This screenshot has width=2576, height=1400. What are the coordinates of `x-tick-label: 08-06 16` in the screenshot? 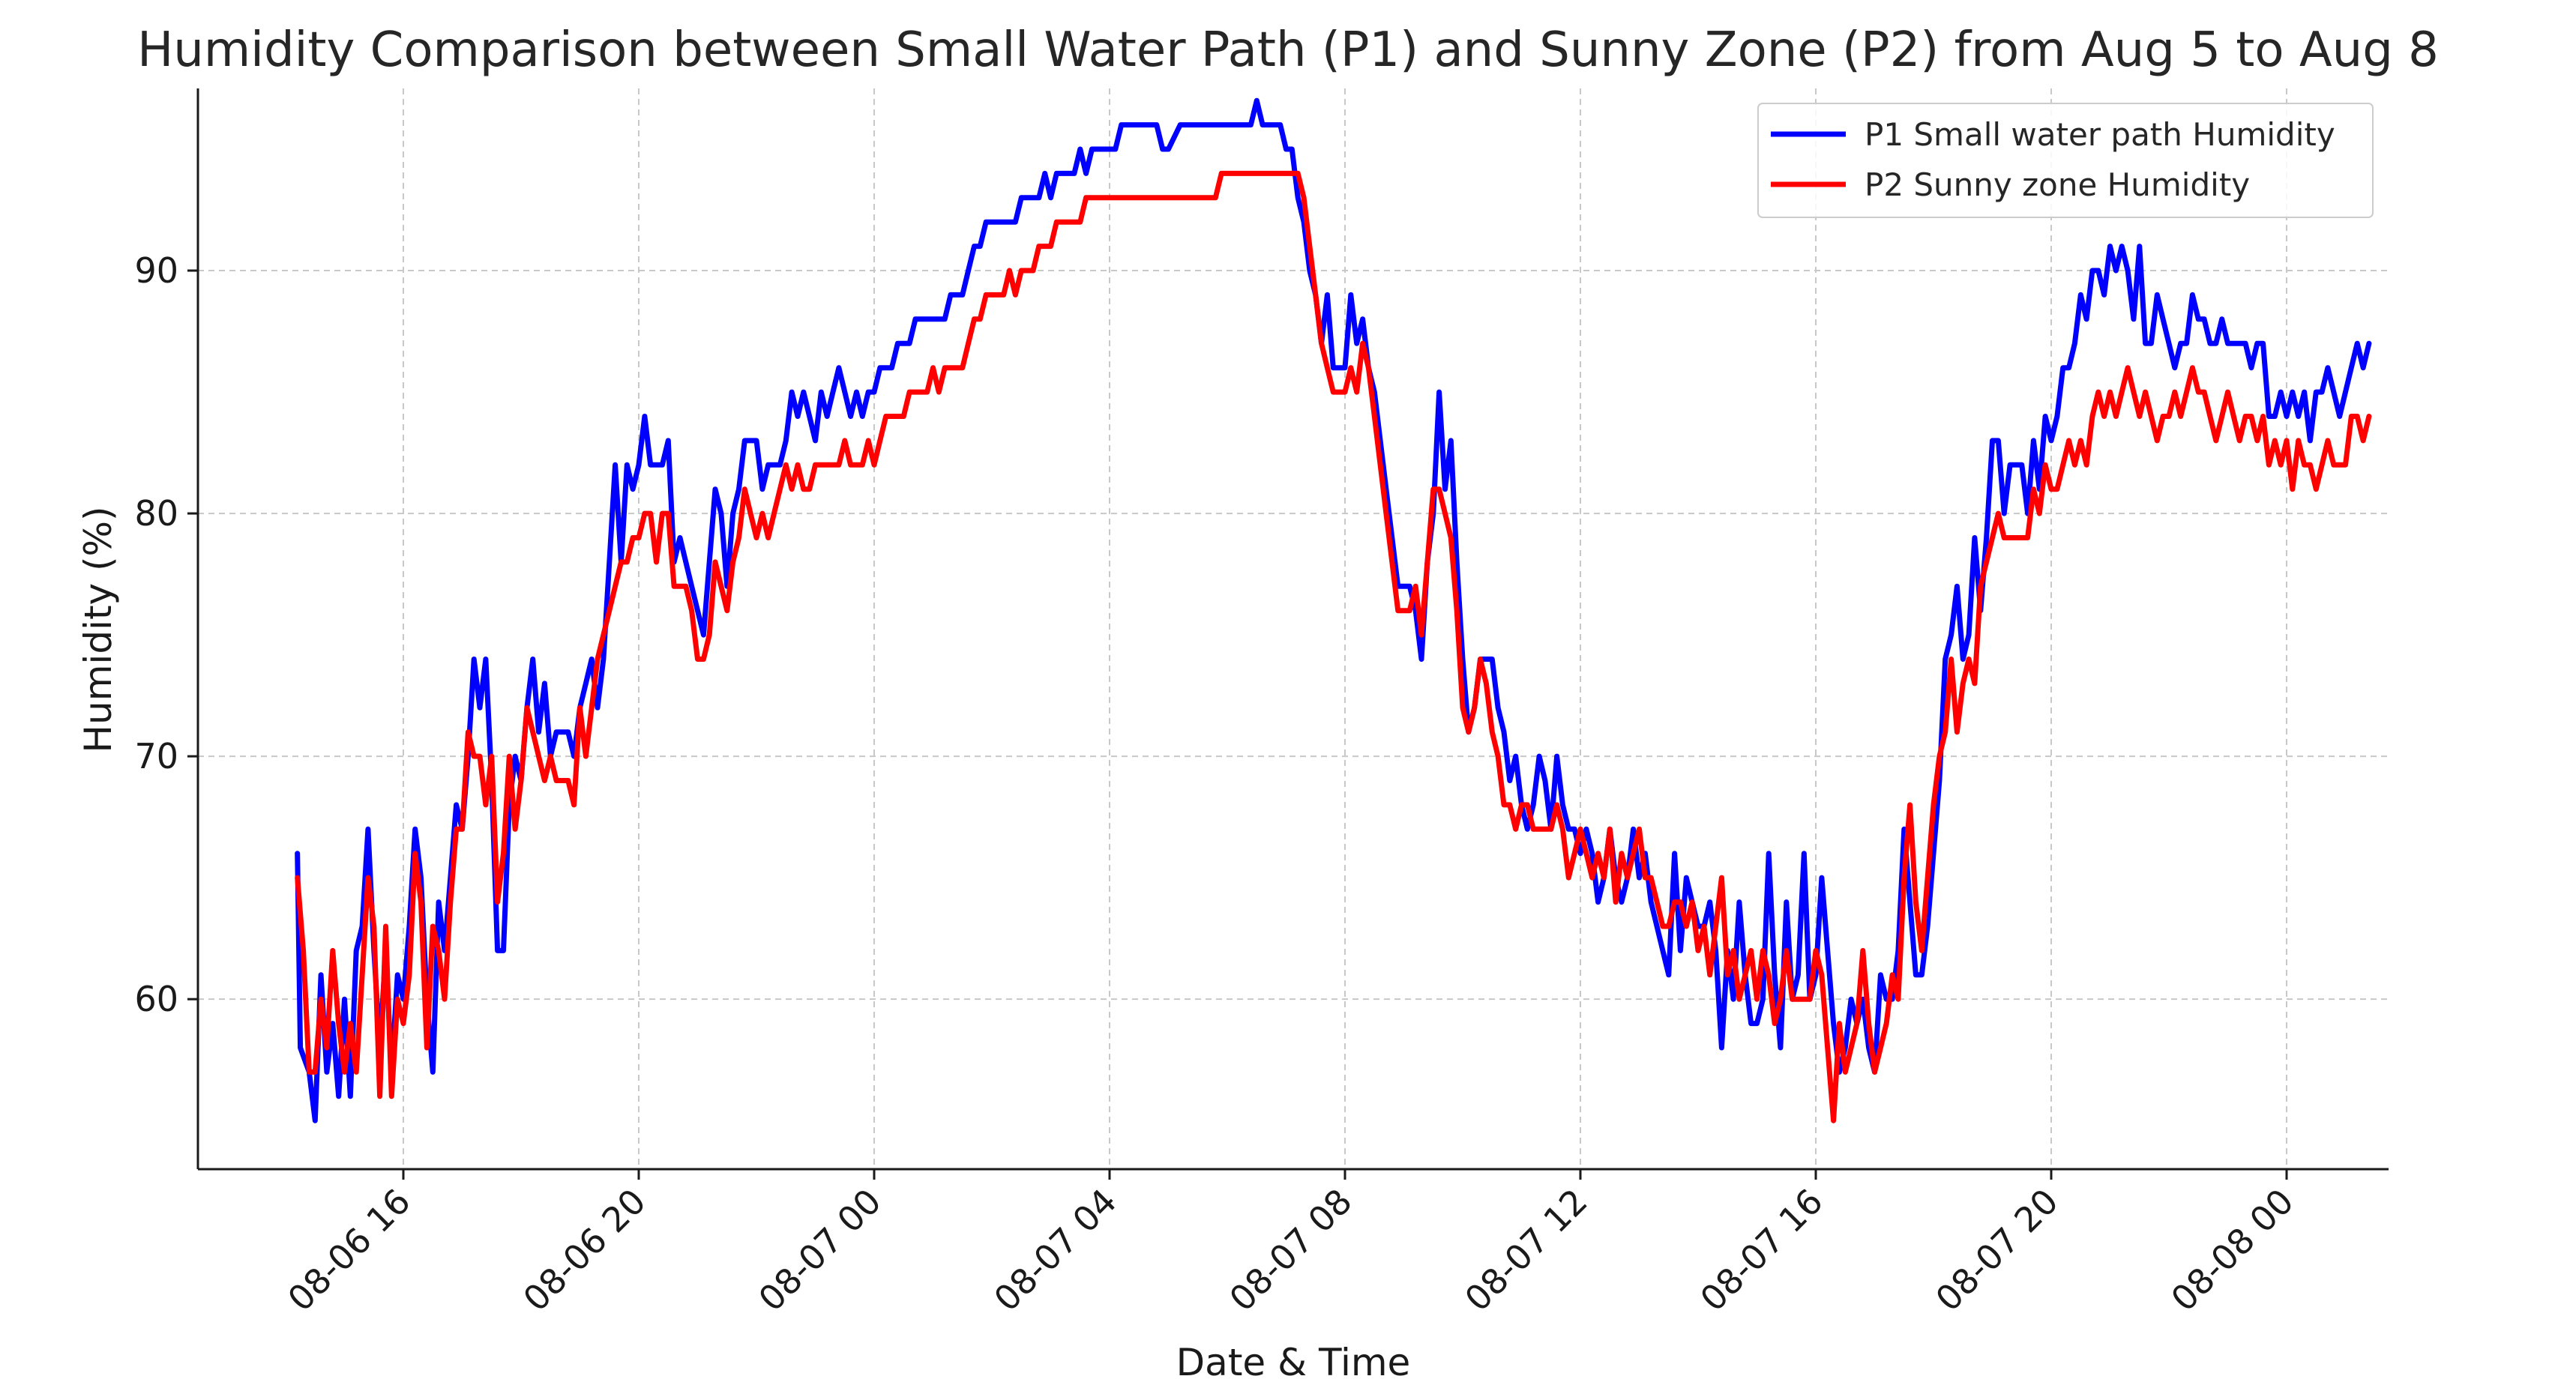 It's located at (349, 1250).